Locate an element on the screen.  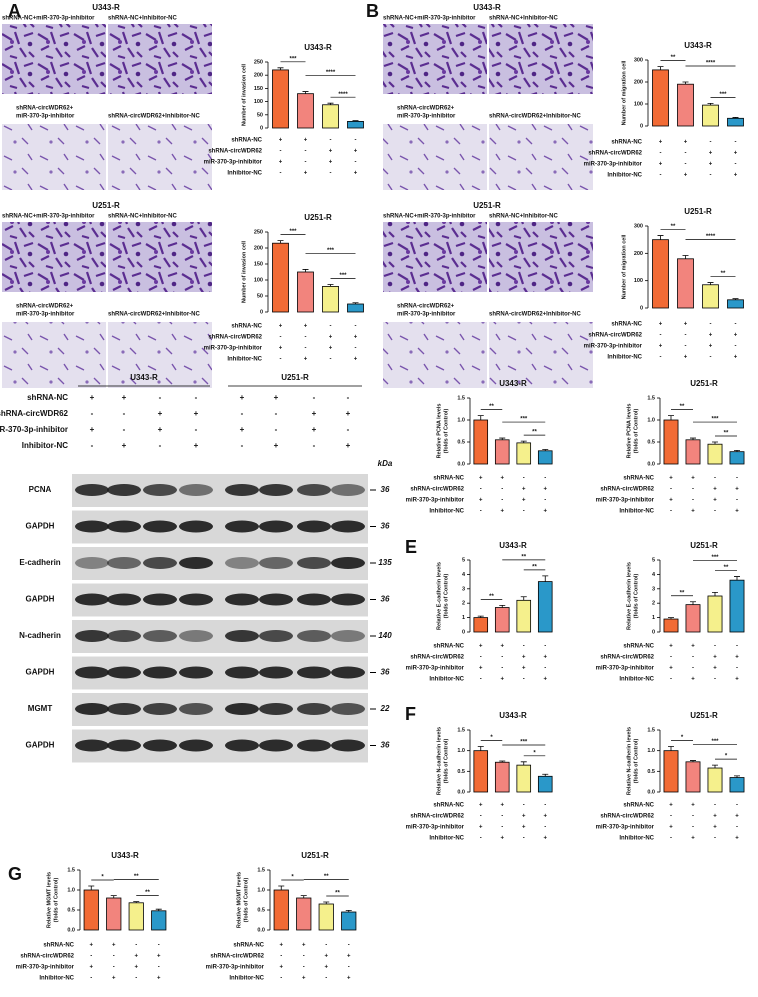
y-tick-label: 0 is located at coordinates (641, 308).